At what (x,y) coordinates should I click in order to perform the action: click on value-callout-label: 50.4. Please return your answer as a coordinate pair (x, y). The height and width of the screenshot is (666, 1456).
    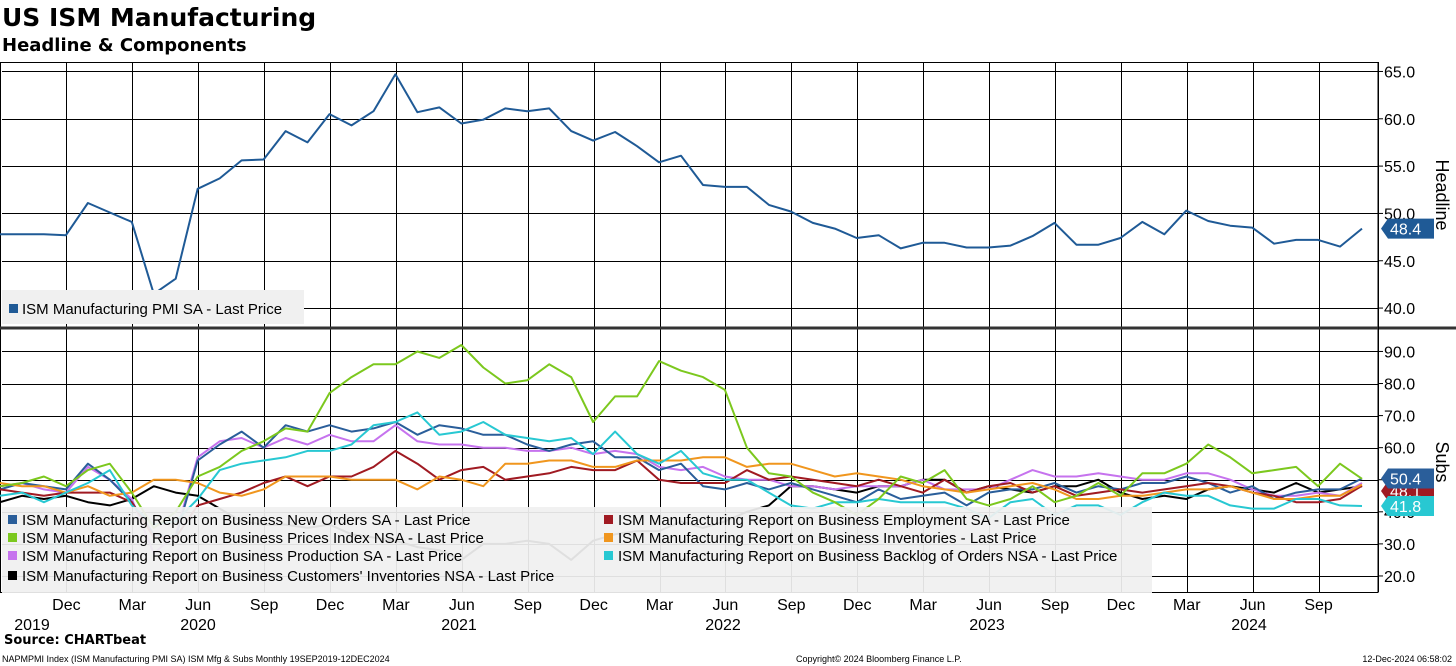
    Looking at the image, I should click on (1405, 479).